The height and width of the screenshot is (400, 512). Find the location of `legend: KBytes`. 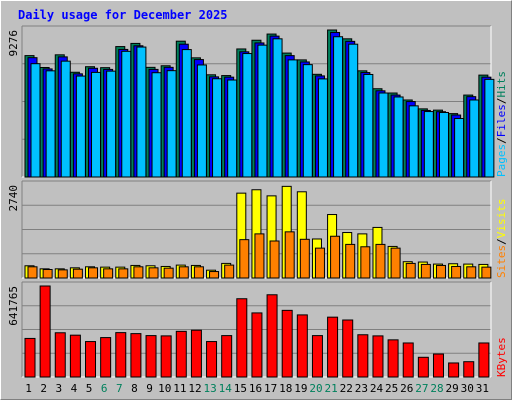

legend: KBytes is located at coordinates (501, 357).